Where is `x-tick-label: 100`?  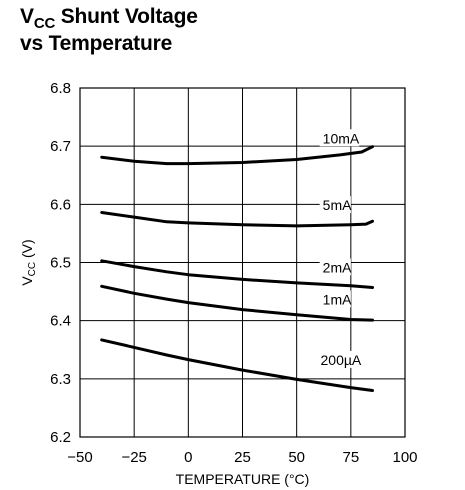 x-tick-label: 100 is located at coordinates (404, 457).